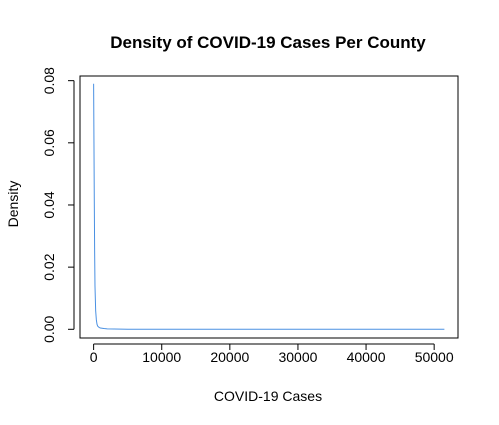  Describe the element at coordinates (161, 357) in the screenshot. I see `x-tick-label: 10000` at that location.